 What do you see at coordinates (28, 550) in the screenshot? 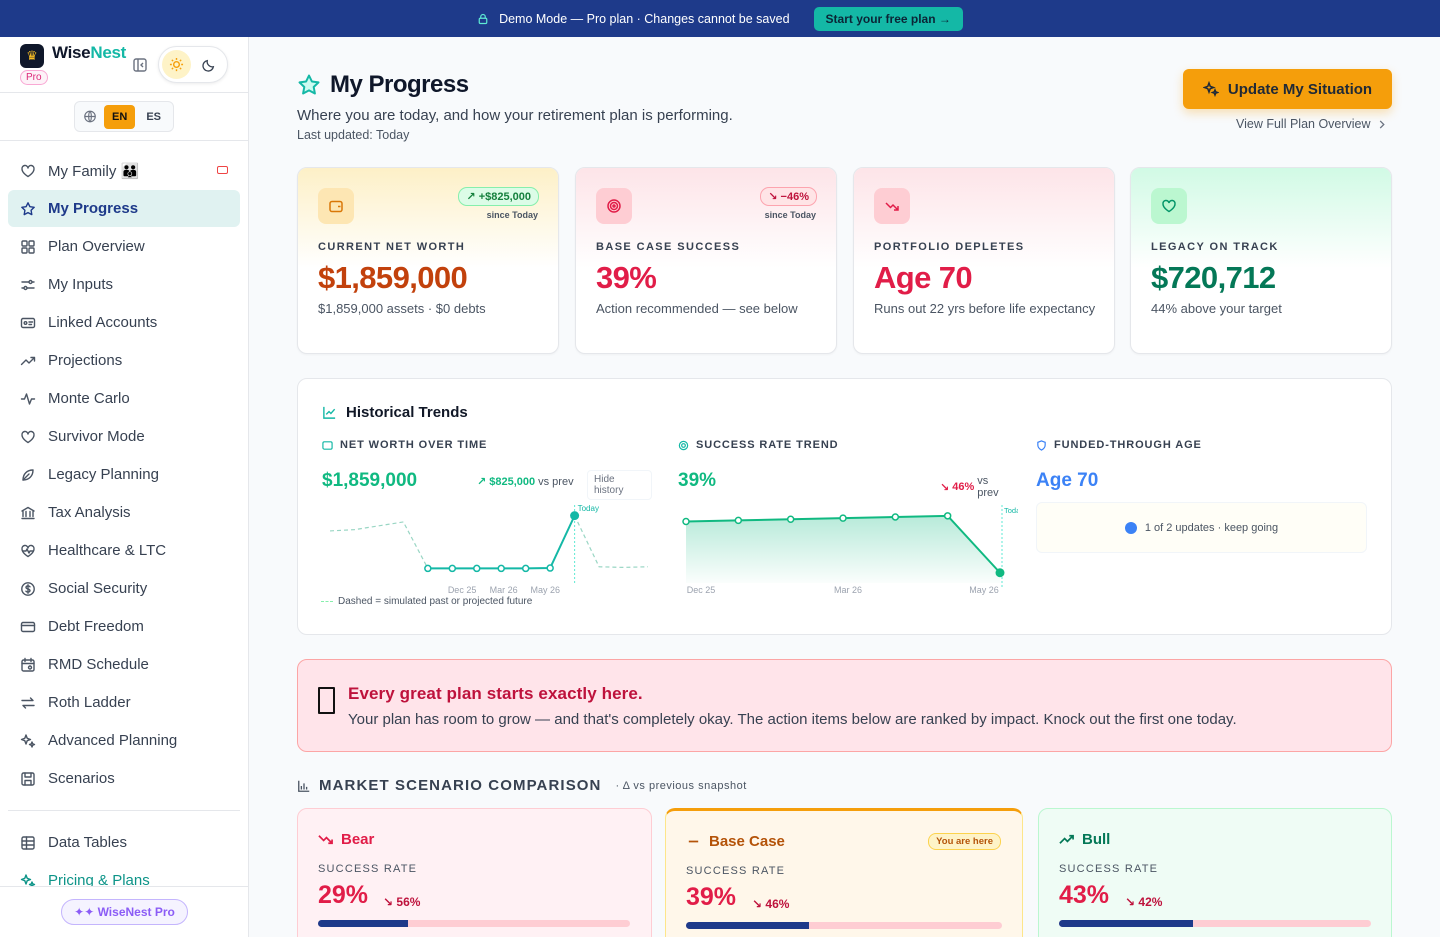
I see `heart-pulse-icon` at bounding box center [28, 550].